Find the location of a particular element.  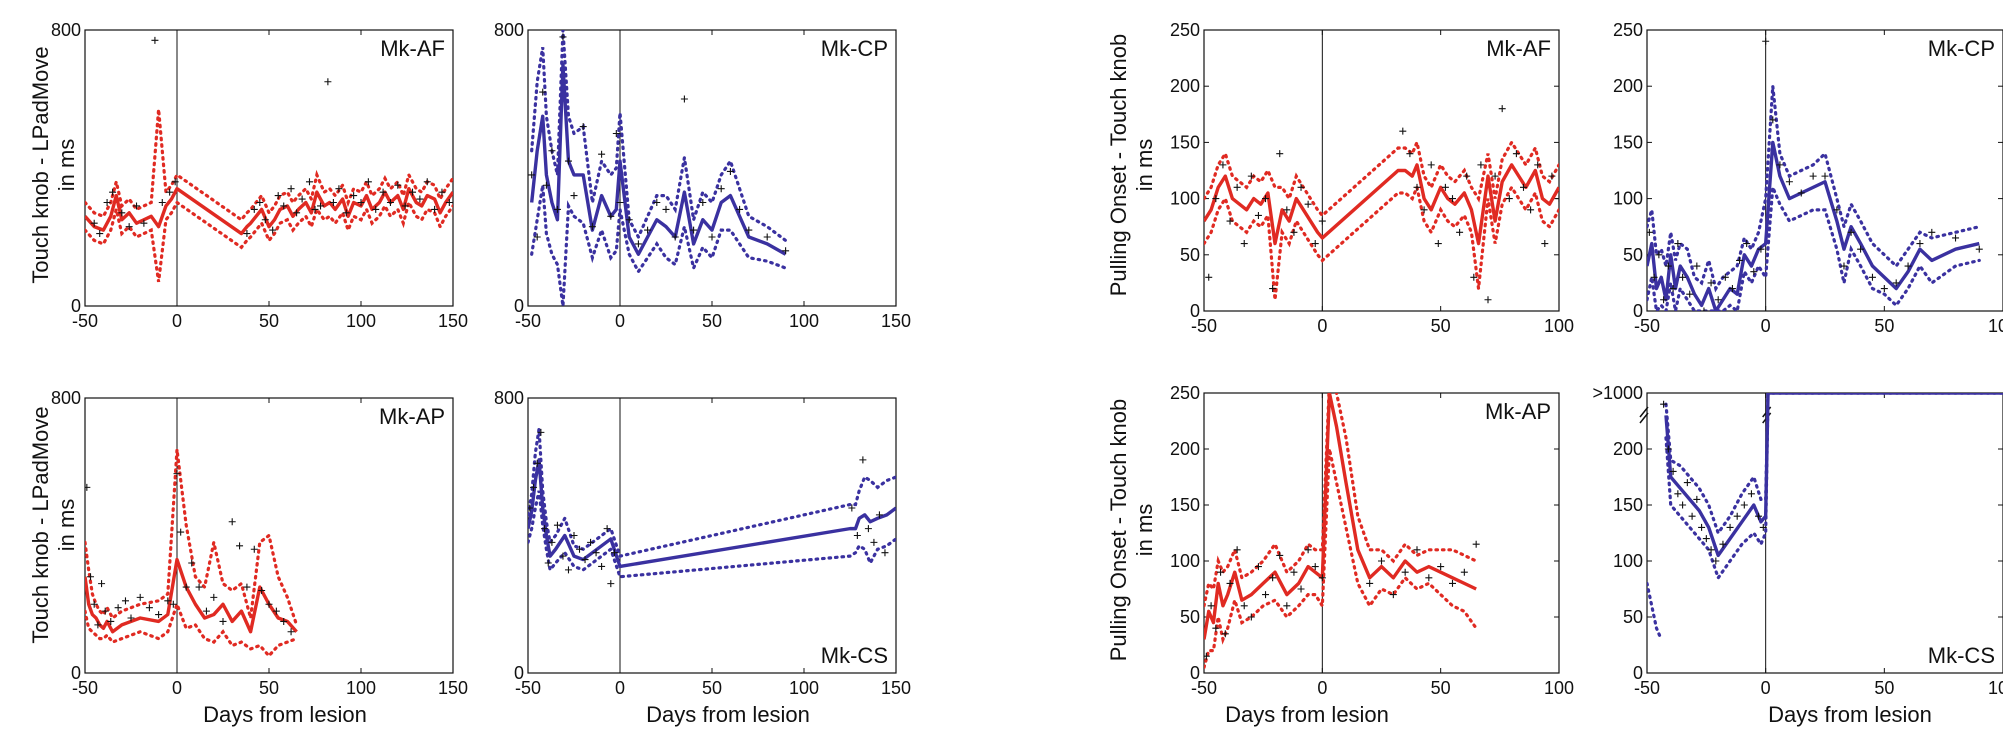

x-tick-label: 50 is located at coordinates (712, 688).